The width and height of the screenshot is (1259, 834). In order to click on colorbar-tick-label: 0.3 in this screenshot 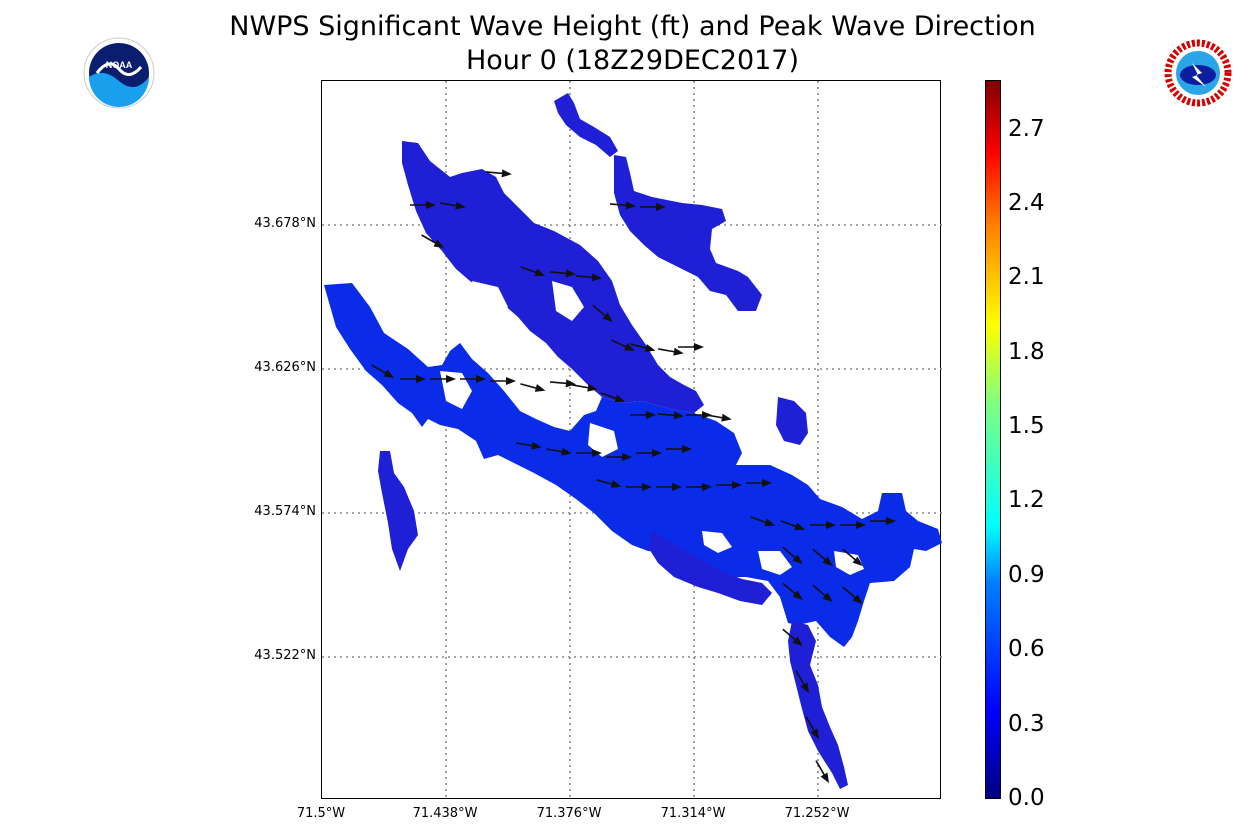, I will do `click(1026, 723)`.